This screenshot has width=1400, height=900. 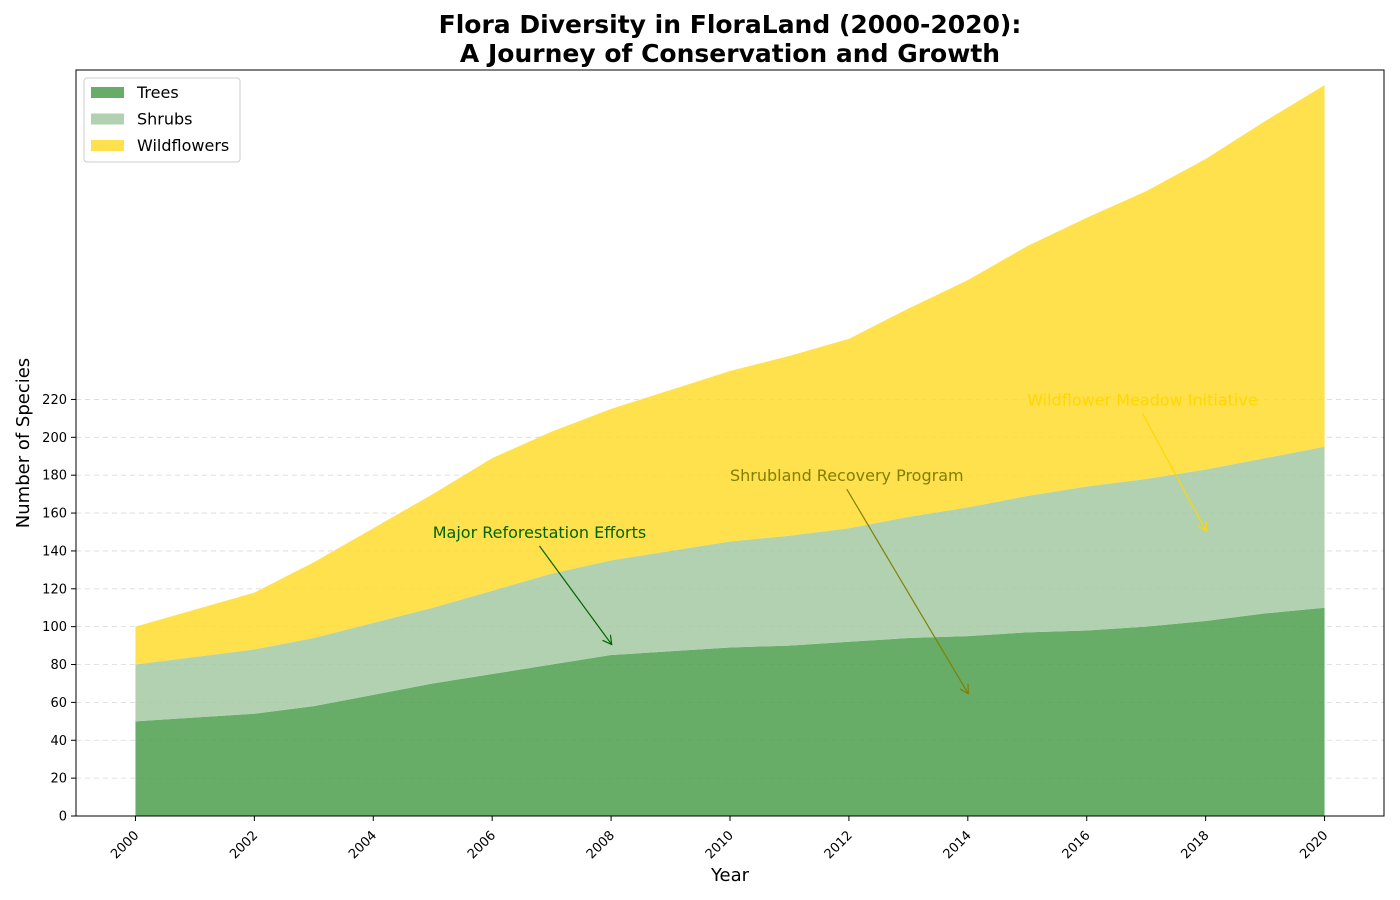 I want to click on y-tick-label-100: 100, so click(x=54, y=627).